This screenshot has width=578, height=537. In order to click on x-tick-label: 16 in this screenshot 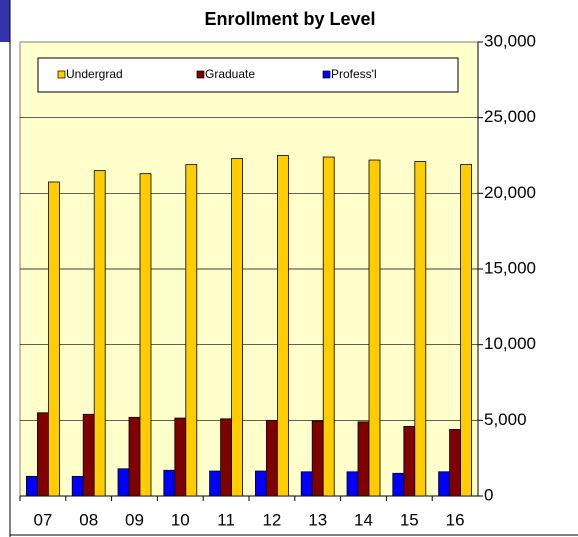, I will do `click(455, 519)`.